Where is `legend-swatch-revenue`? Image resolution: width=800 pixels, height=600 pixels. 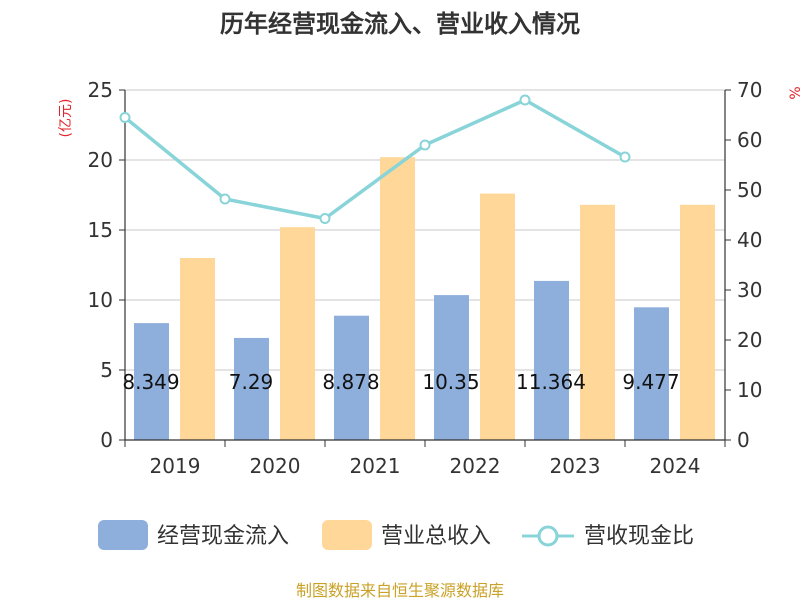 legend-swatch-revenue is located at coordinates (347, 535).